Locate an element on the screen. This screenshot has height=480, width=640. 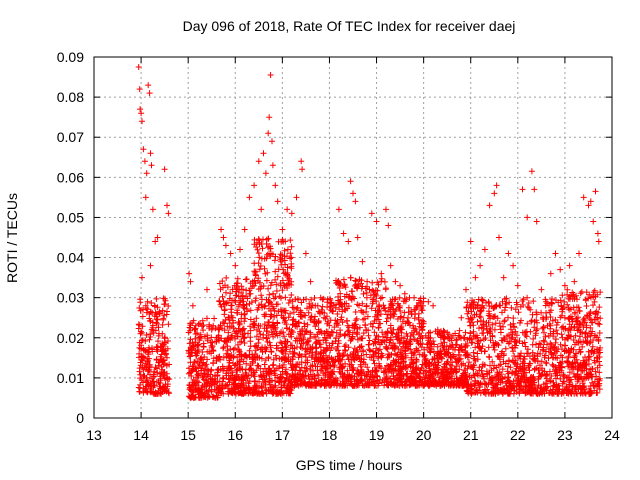
x-tick-label: 19 is located at coordinates (377, 435).